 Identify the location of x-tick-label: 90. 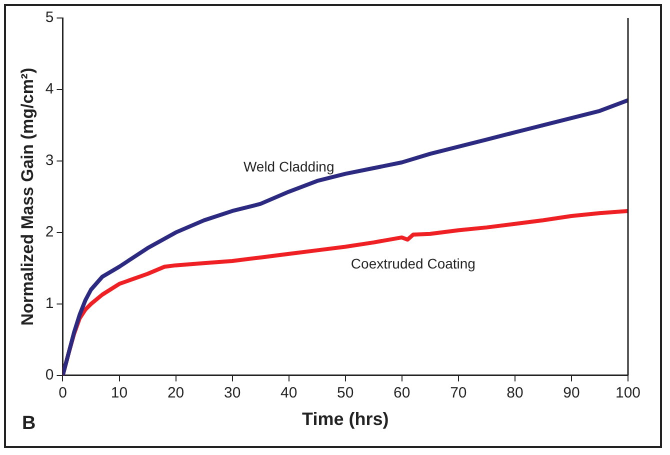
(571, 393).